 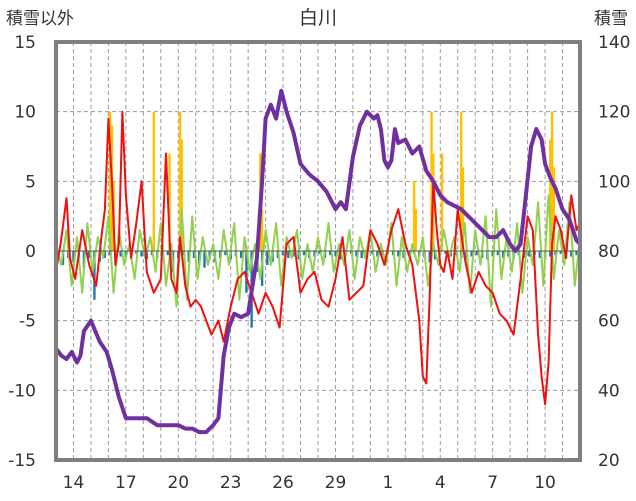 What do you see at coordinates (22, 252) in the screenshot?
I see `left-axis-ticks: 15 10 5 0 -5 -10 -15` at bounding box center [22, 252].